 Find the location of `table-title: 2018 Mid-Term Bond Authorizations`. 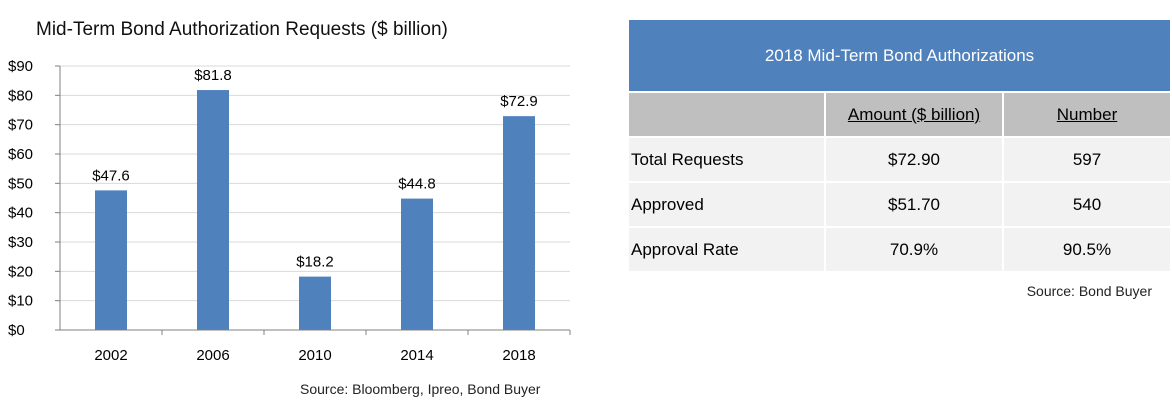

table-title: 2018 Mid-Term Bond Authorizations is located at coordinates (899, 56).